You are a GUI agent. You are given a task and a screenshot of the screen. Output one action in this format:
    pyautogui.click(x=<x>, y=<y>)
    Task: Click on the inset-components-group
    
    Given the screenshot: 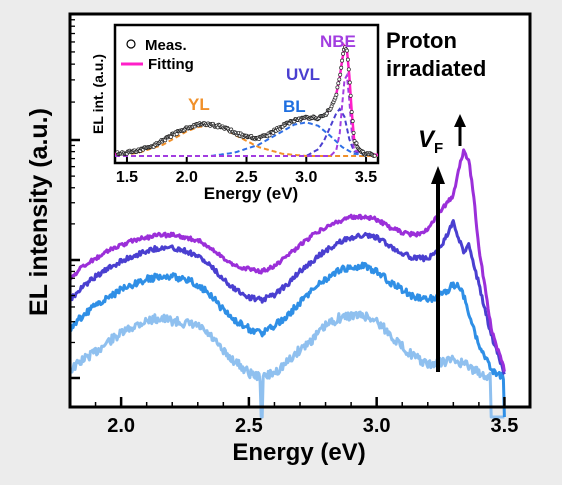 What is the action you would take?
    pyautogui.click(x=246, y=114)
    